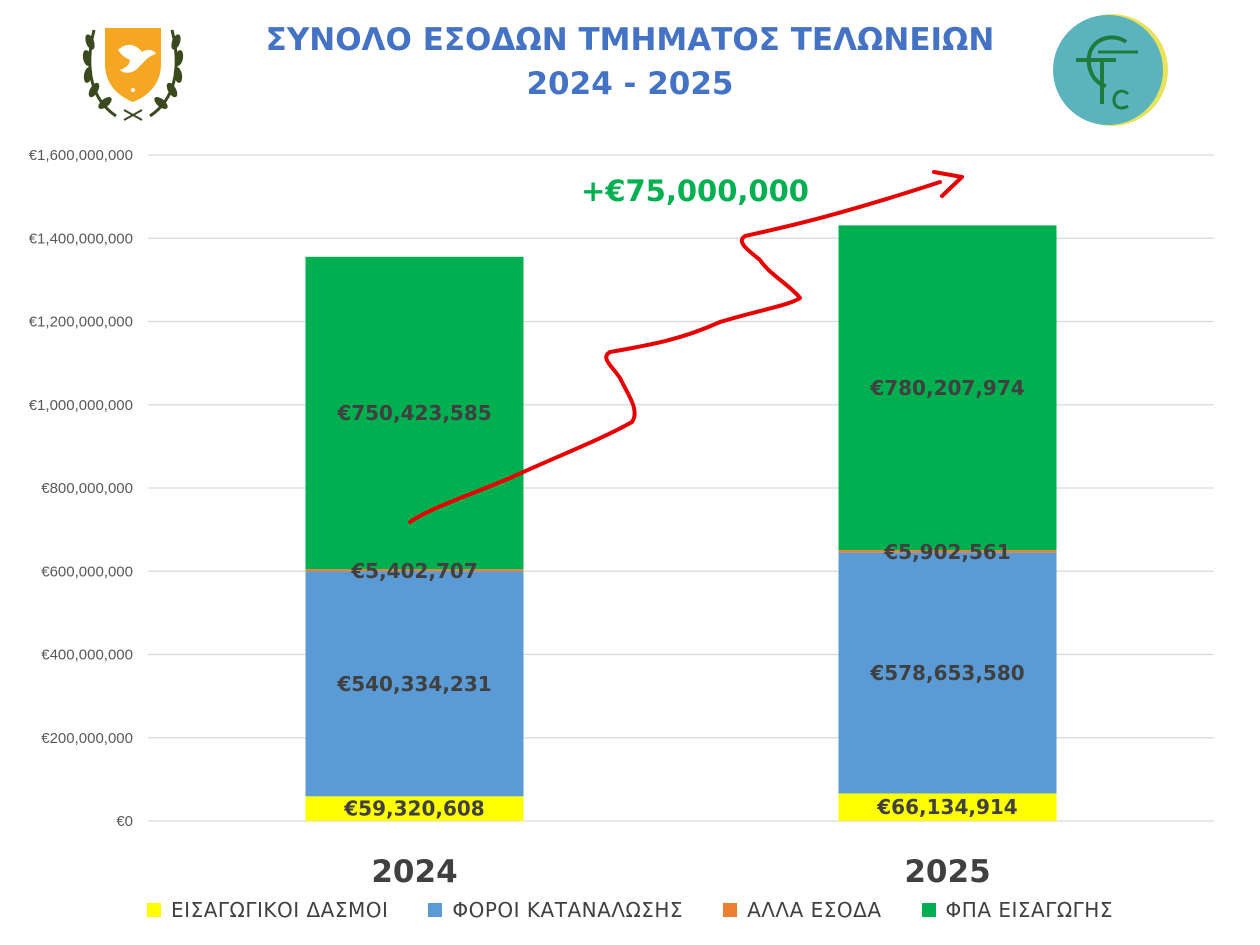 This screenshot has height=945, width=1260. I want to click on data-label: €780,207,974, so click(946, 388).